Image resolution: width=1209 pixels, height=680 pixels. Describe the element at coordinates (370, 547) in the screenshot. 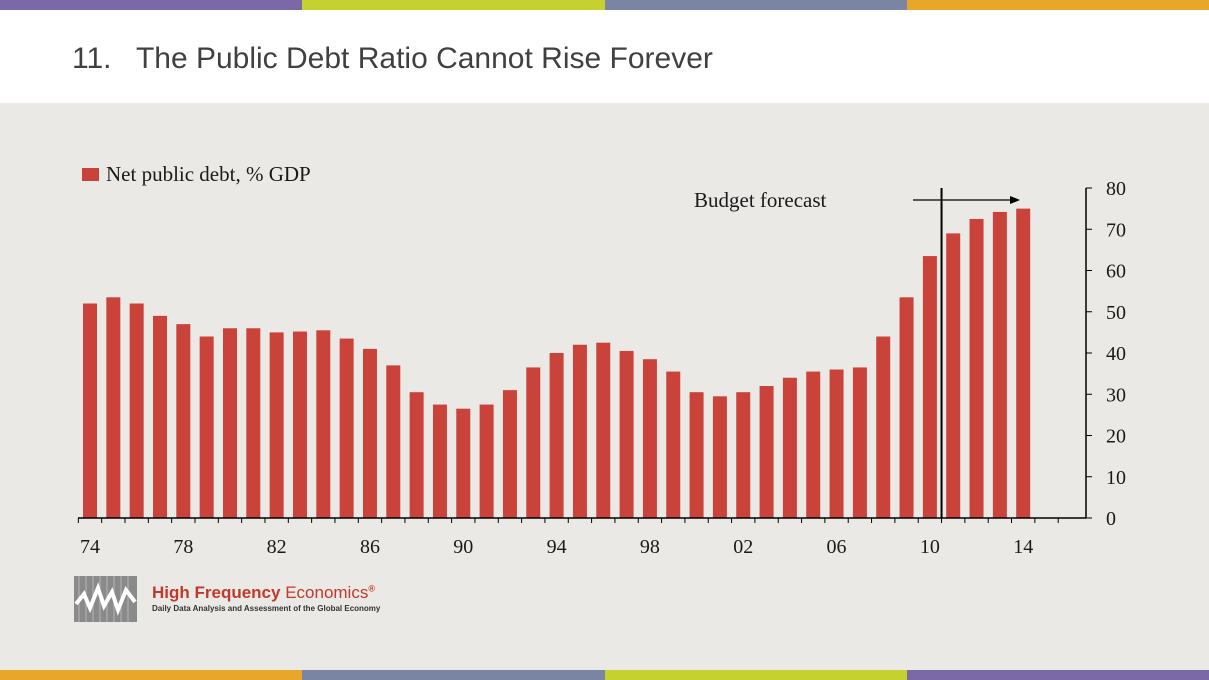

I see `x-tick-label: 86` at that location.